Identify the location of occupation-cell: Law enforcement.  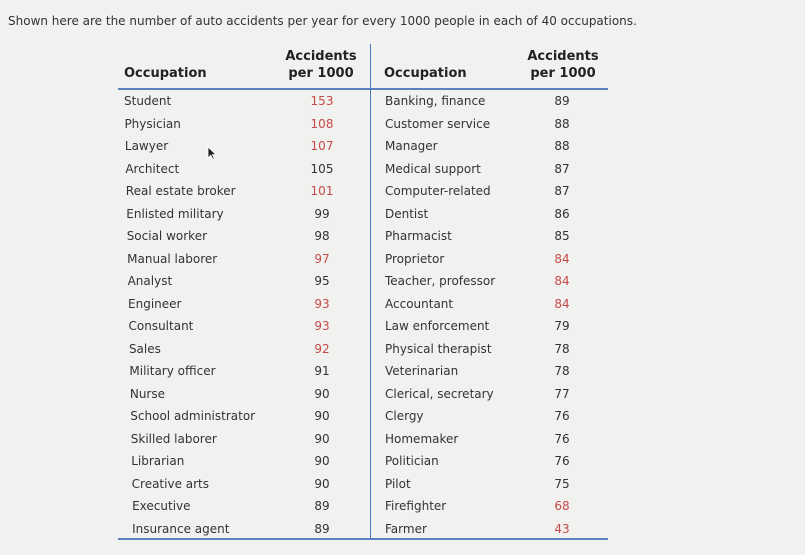
(437, 326).